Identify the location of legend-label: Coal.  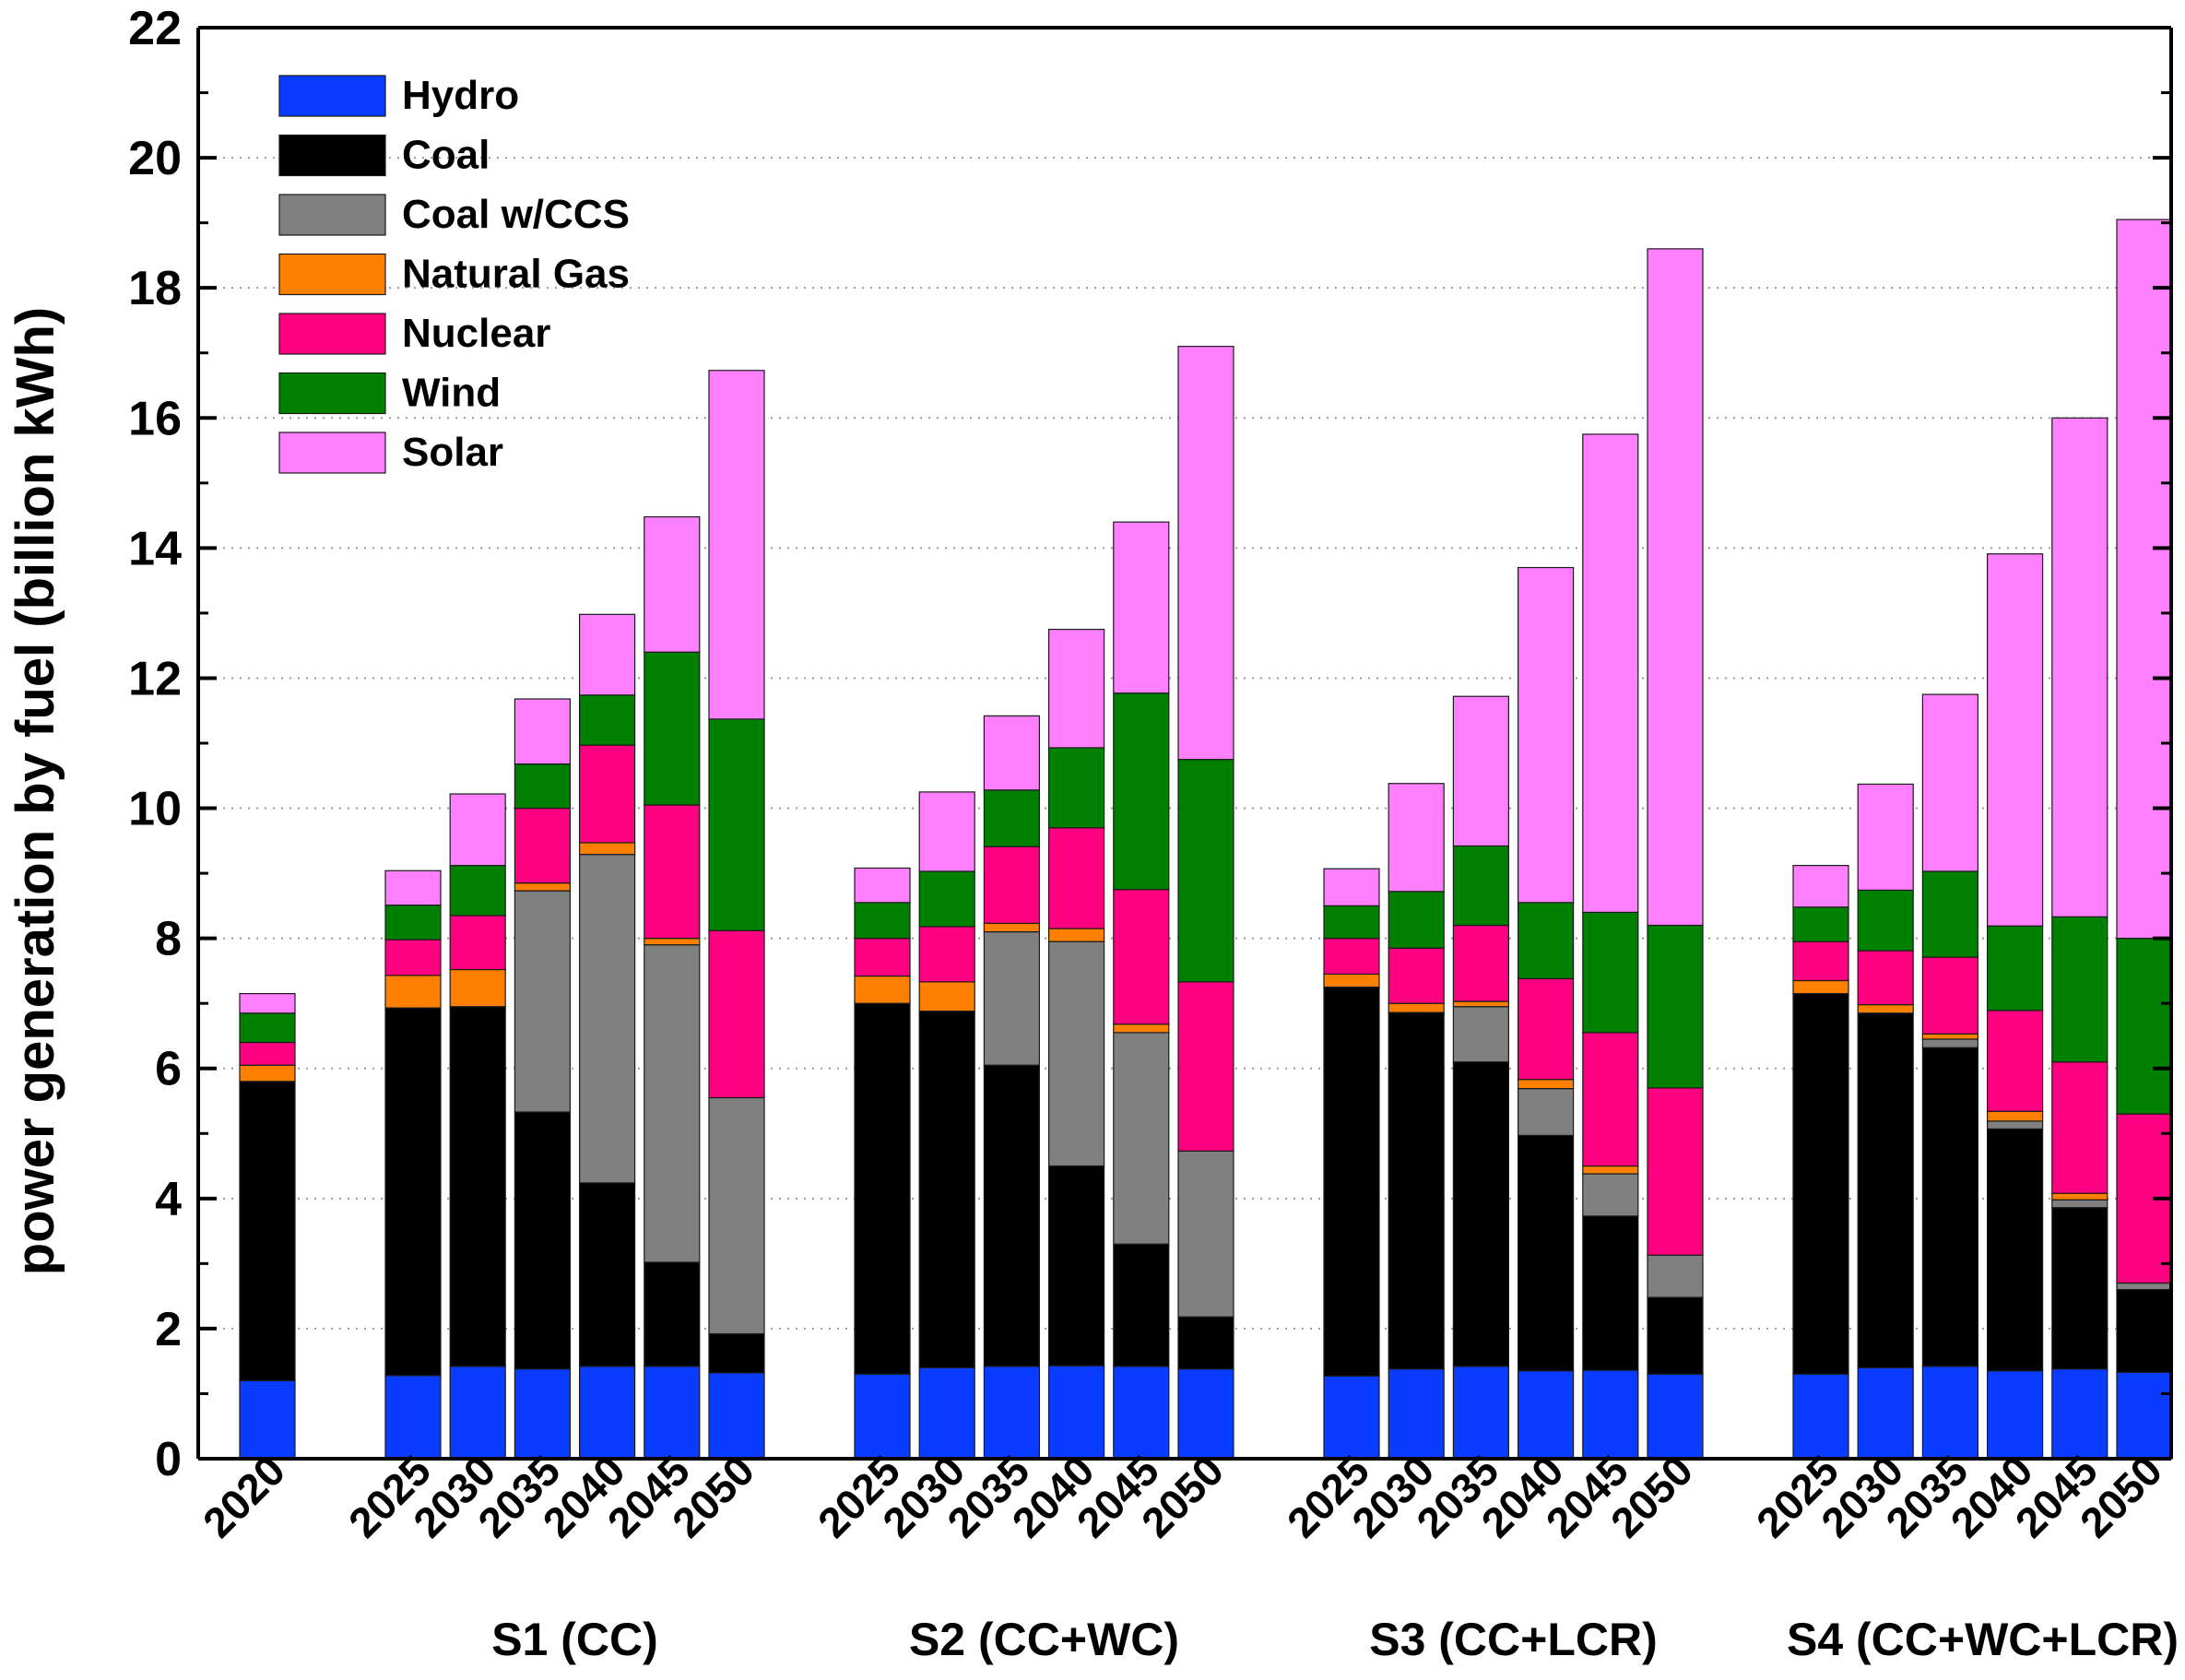
(446, 155).